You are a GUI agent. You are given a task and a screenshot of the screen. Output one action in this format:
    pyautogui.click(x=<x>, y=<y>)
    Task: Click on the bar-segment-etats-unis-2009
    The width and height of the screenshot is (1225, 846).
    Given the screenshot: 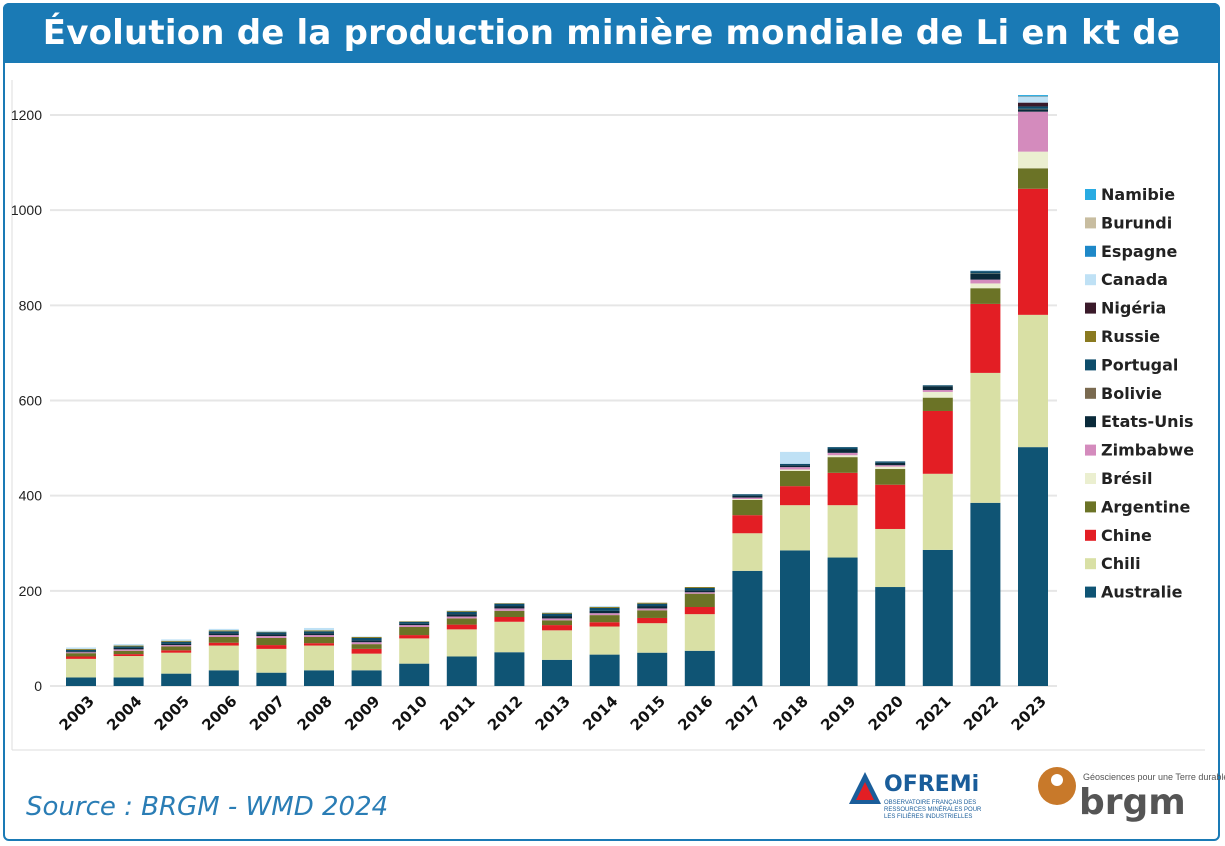 What is the action you would take?
    pyautogui.click(x=366, y=641)
    